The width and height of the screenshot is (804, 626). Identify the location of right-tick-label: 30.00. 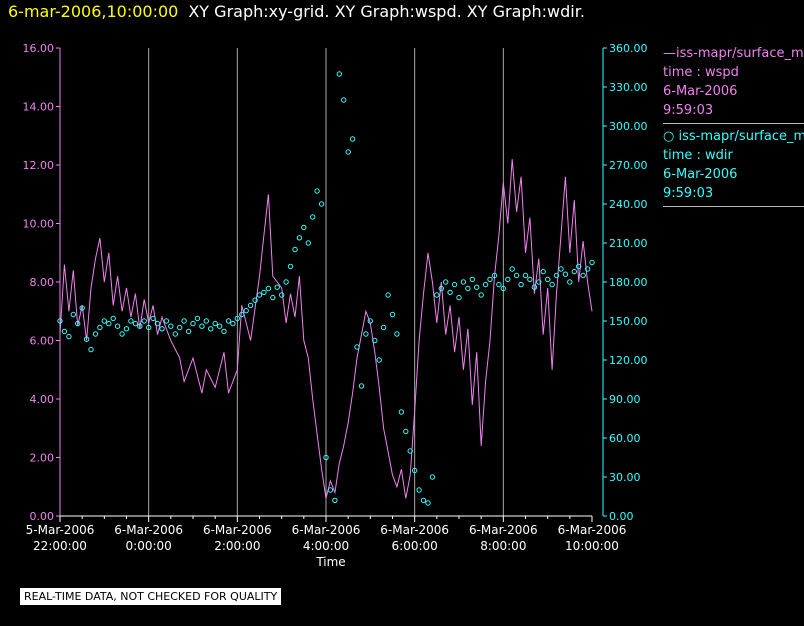
(625, 477).